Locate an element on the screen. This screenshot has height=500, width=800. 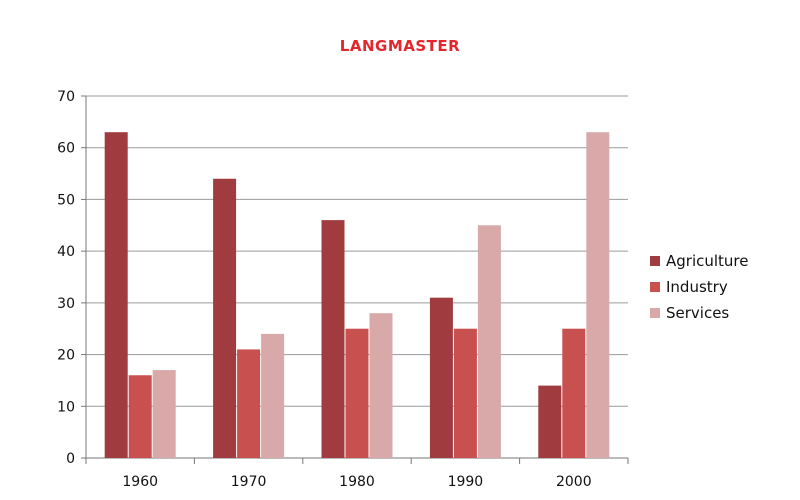
bar-industry-1980 is located at coordinates (357, 393).